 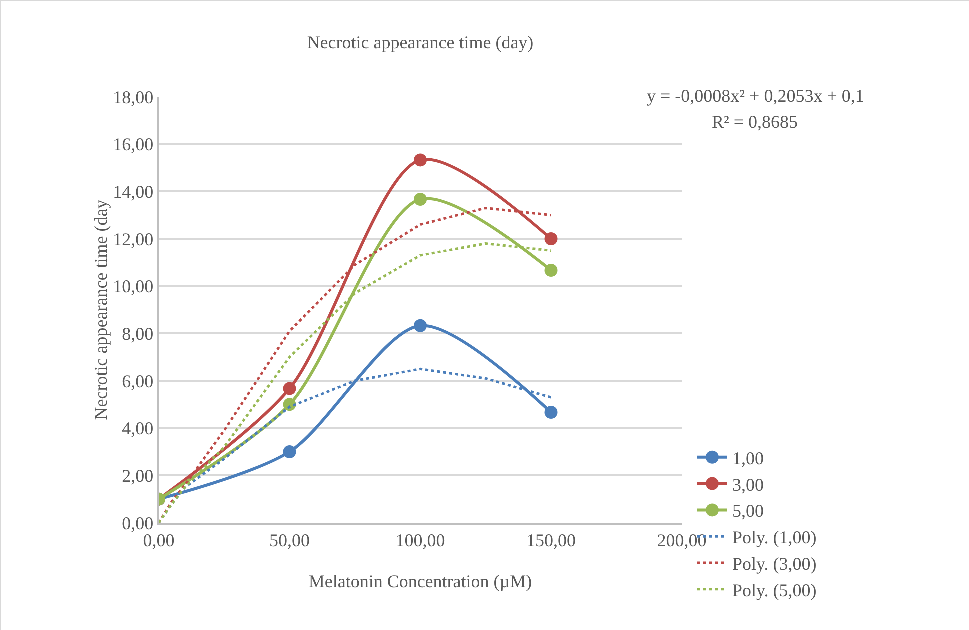 I want to click on y-tick-label: 12,00, so click(x=133, y=239).